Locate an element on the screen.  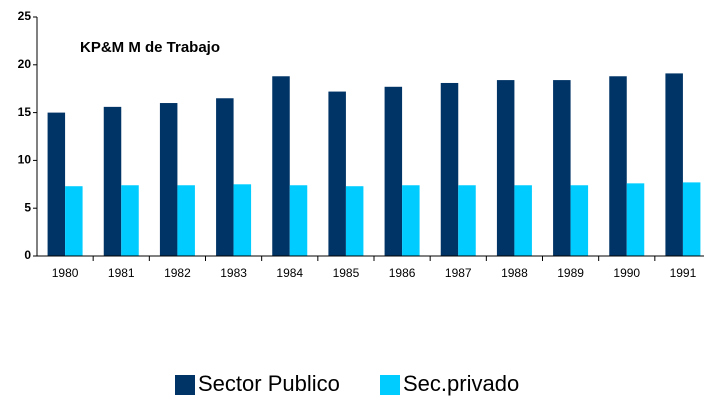
y-tick-label: 0 is located at coordinates (27, 255).